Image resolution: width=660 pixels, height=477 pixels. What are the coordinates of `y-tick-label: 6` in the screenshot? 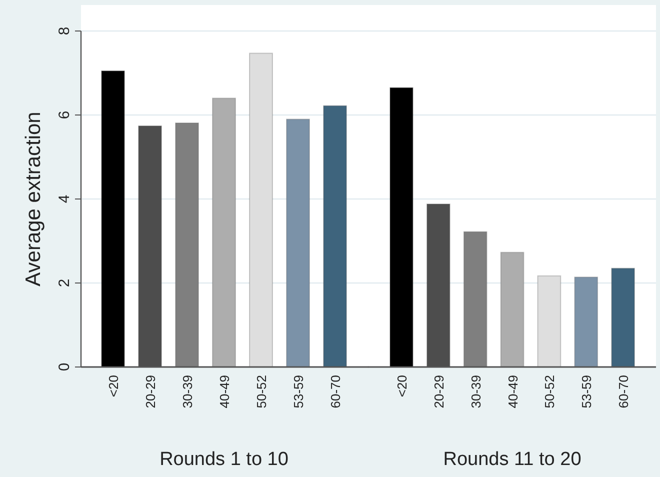 It's located at (64, 115).